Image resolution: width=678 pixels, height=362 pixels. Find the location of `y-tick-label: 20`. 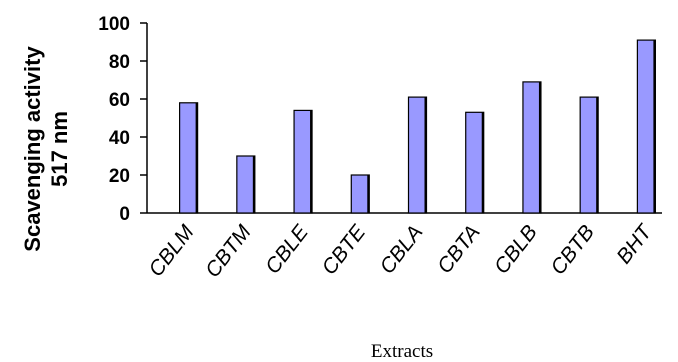

y-tick-label: 20 is located at coordinates (119, 176).